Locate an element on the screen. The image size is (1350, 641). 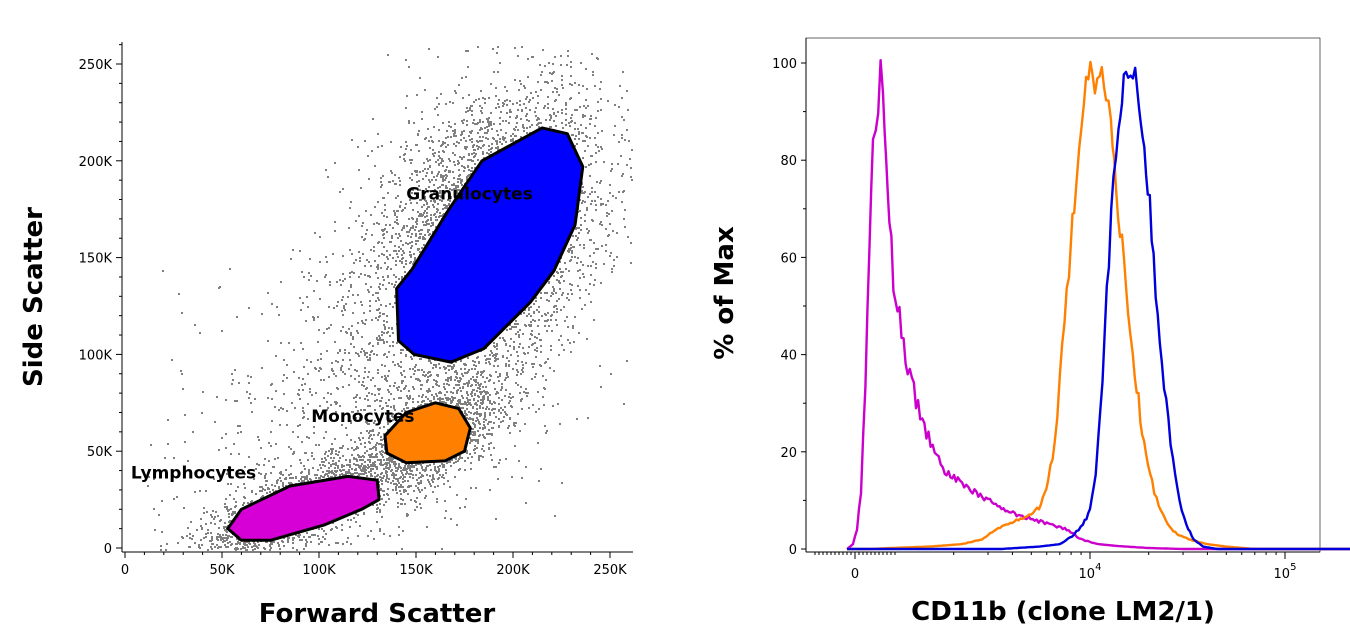
gate-monocytes is located at coordinates (427, 433).